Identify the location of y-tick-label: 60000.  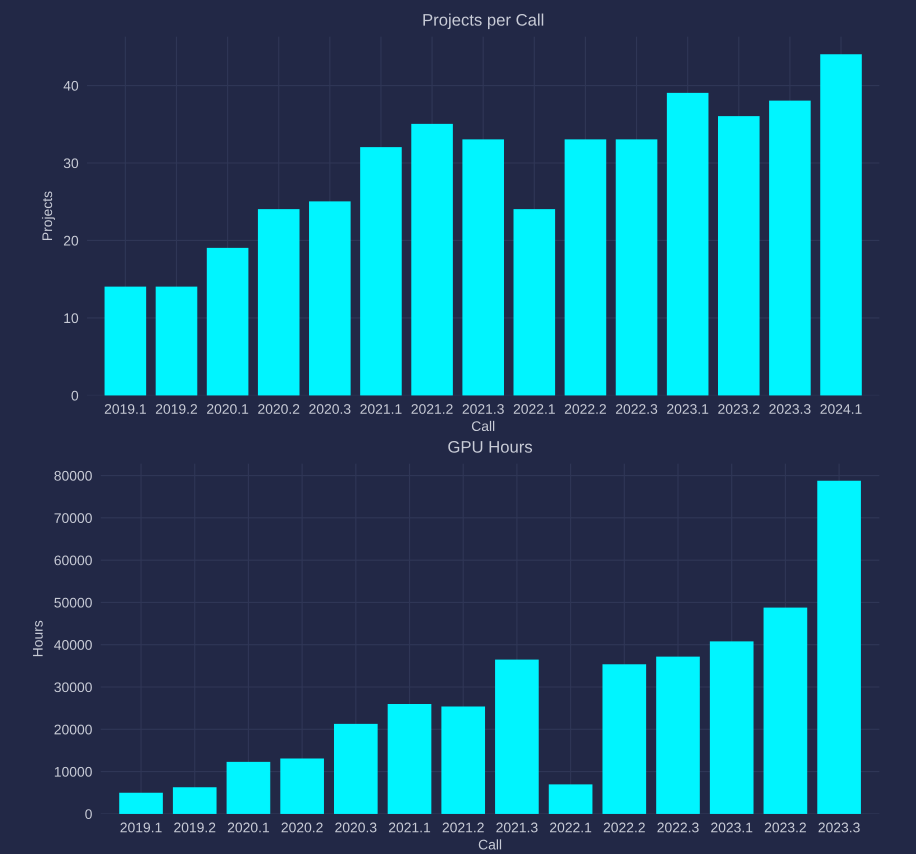
(73, 560).